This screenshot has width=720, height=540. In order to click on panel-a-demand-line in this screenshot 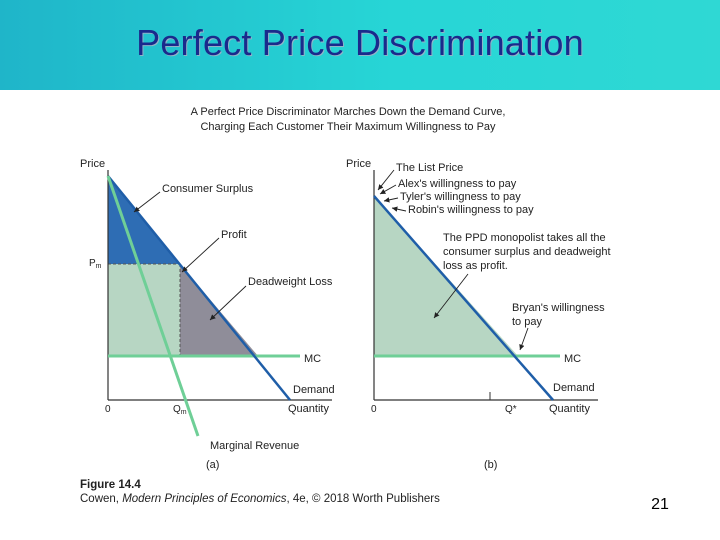, I will do `click(199, 288)`.